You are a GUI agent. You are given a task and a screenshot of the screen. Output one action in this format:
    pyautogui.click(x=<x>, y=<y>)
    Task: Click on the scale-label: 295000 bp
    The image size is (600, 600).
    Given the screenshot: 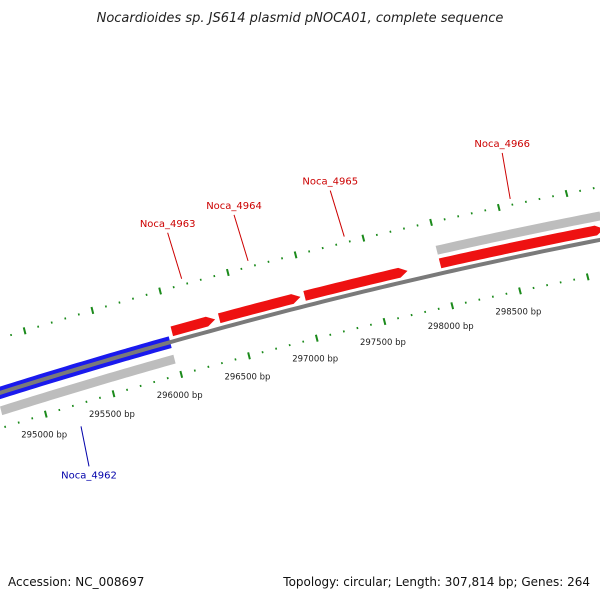 What is the action you would take?
    pyautogui.click(x=44, y=436)
    